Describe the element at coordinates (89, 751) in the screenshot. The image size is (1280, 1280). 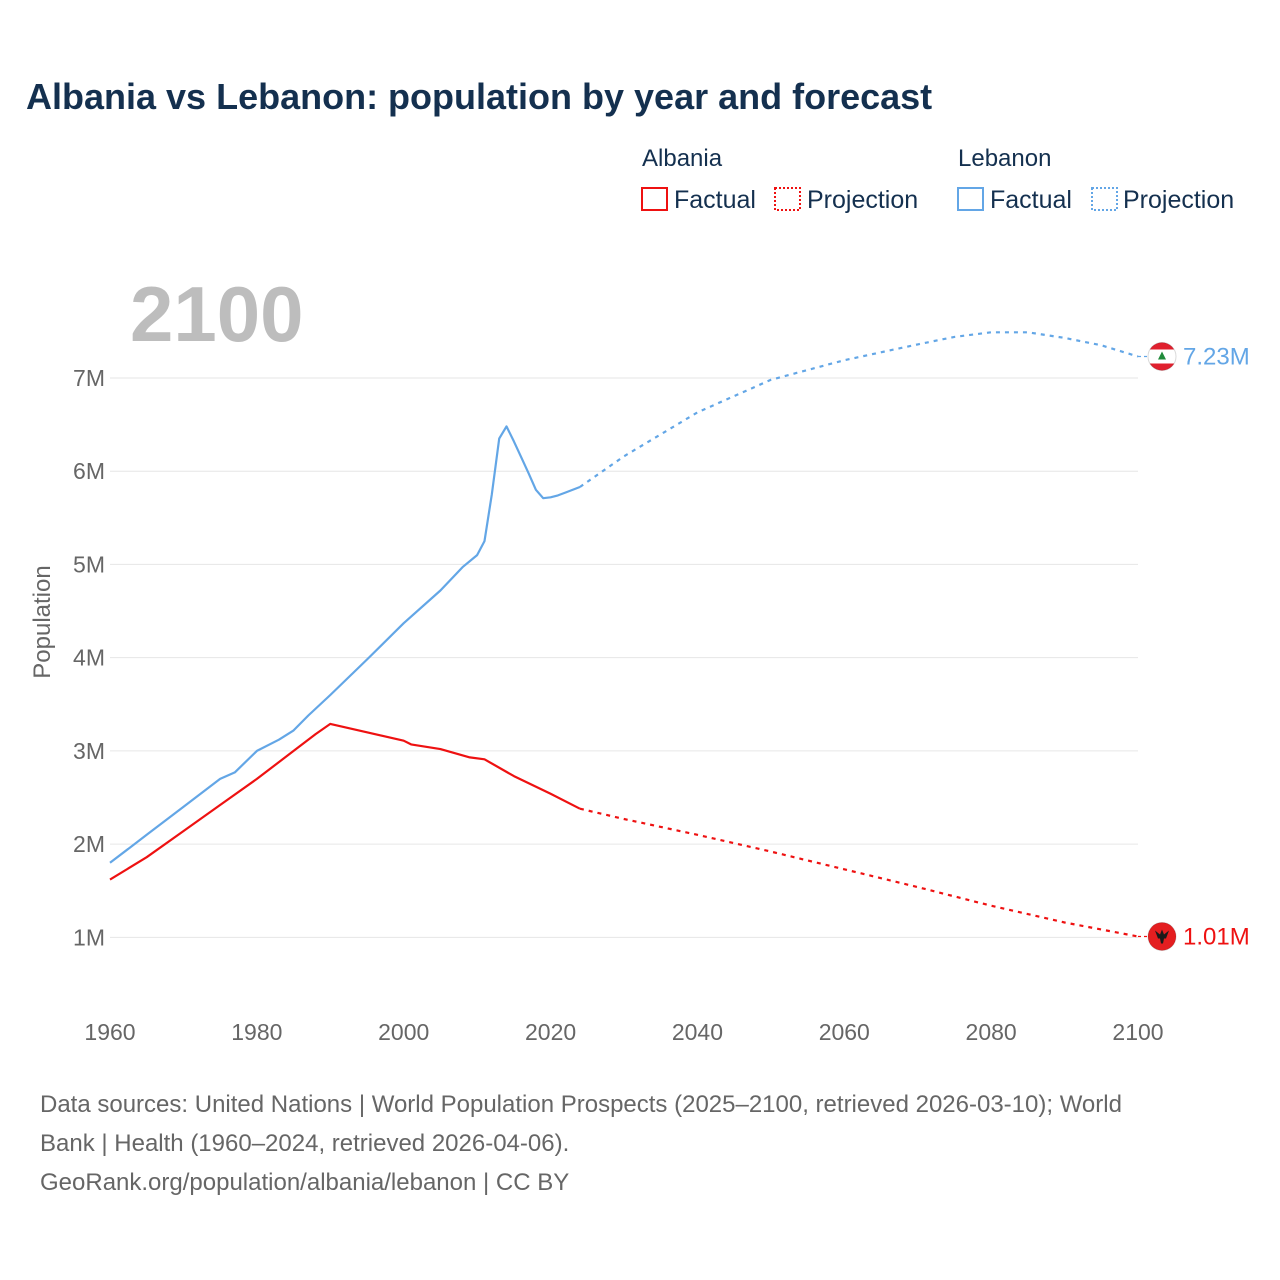
I see `y-tick-label: 3M` at that location.